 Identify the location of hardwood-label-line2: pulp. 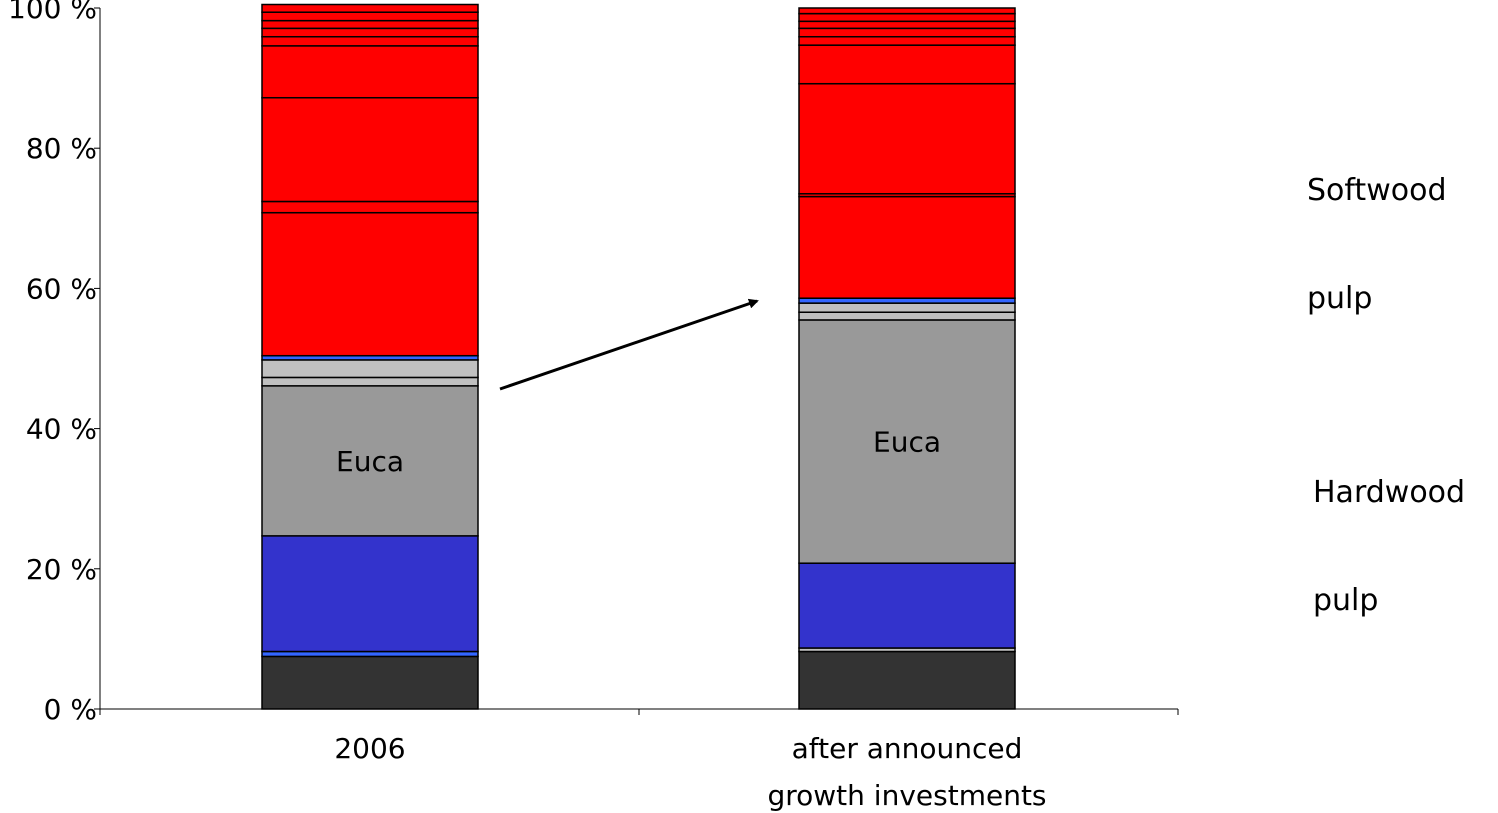
(1346, 600).